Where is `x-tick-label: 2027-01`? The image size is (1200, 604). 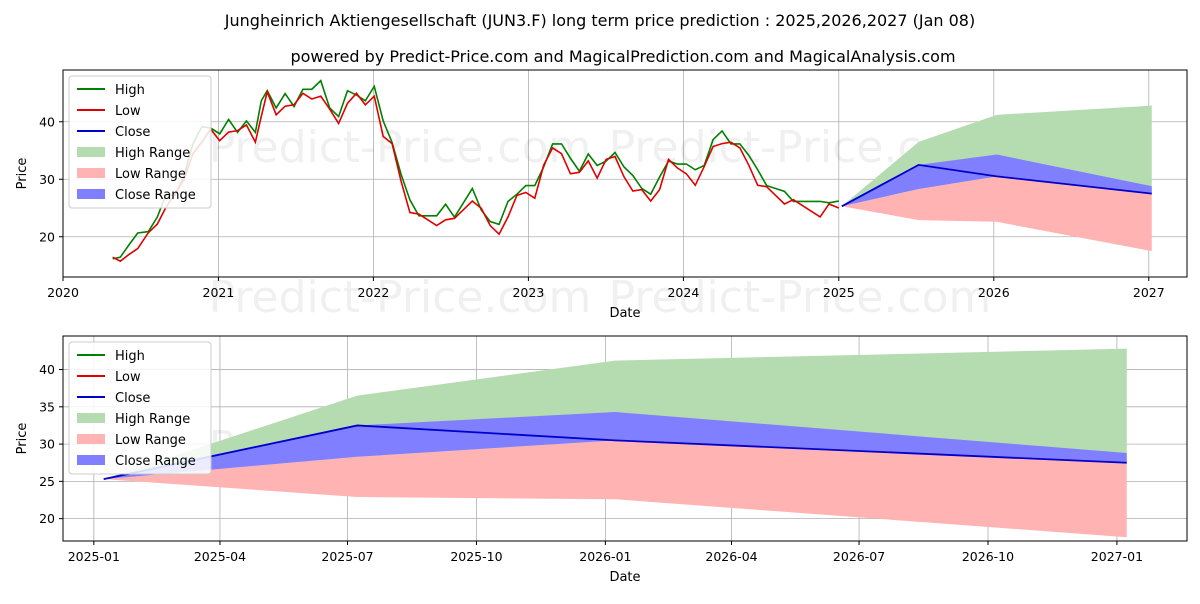
x-tick-label: 2027-01 is located at coordinates (1117, 556).